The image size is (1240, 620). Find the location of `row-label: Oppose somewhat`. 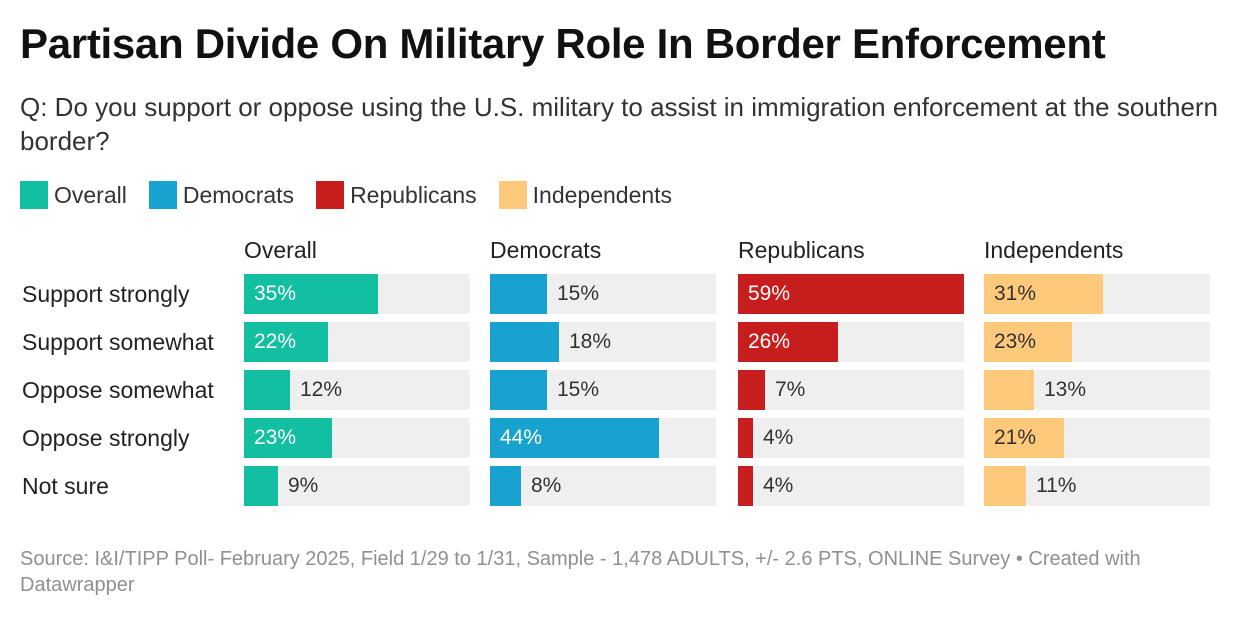

row-label: Oppose somewhat is located at coordinates (118, 390).